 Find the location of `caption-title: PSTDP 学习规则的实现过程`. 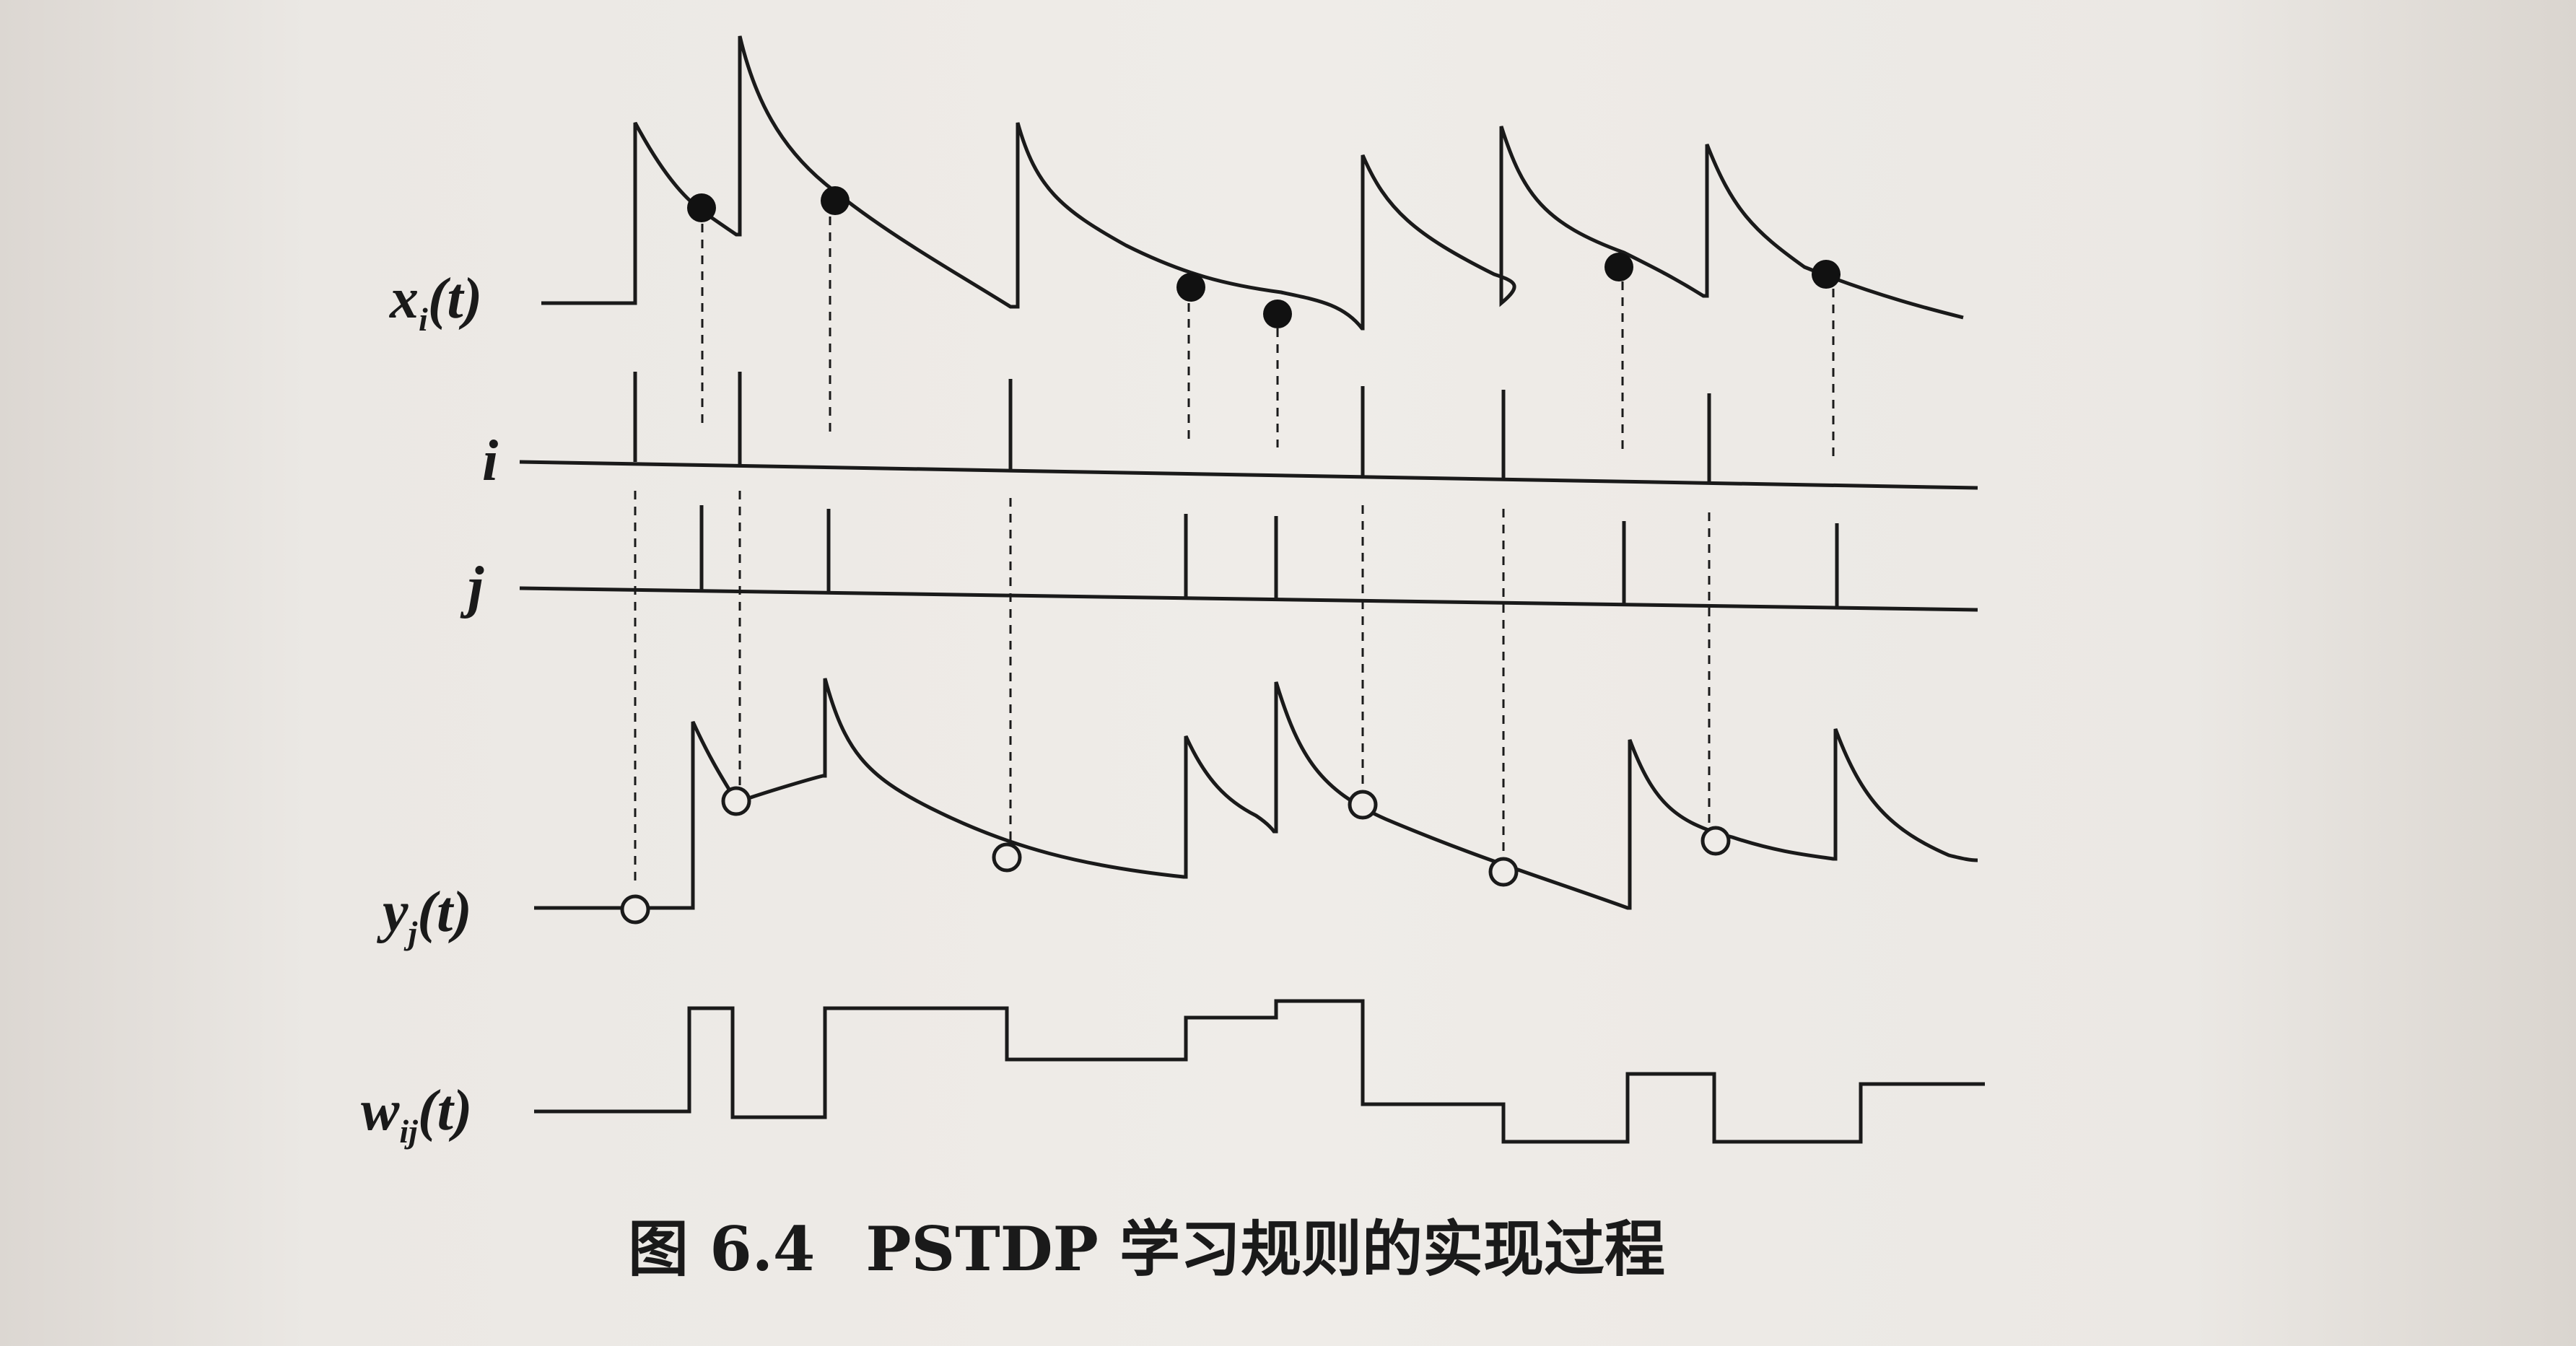

caption-title: PSTDP 学习规则的实现过程 is located at coordinates (1265, 1249).